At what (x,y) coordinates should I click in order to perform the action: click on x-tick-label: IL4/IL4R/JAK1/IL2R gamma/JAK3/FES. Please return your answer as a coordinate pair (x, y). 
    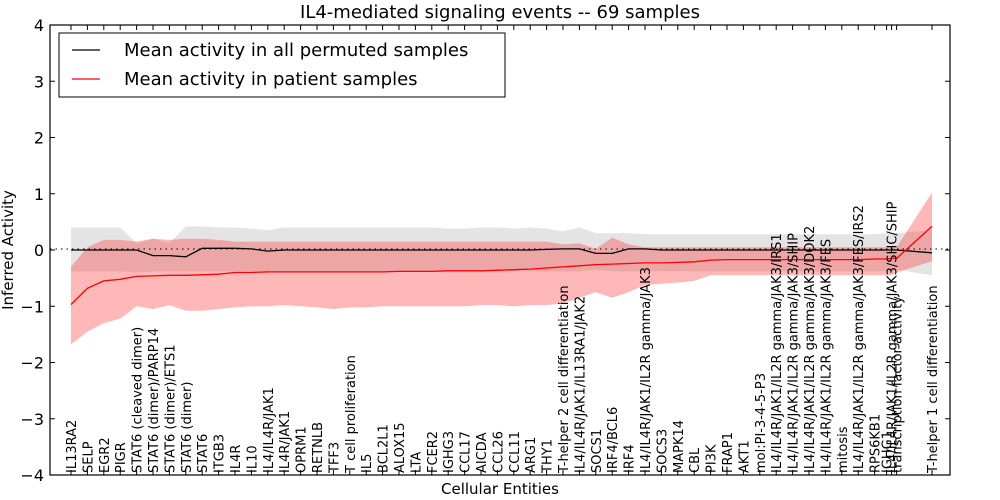
    Looking at the image, I should click on (826, 356).